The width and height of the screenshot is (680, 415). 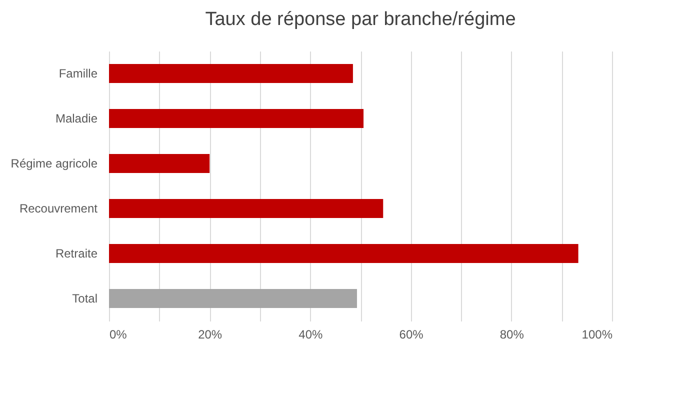 What do you see at coordinates (76, 253) in the screenshot?
I see `y-tick-label: Retraite` at bounding box center [76, 253].